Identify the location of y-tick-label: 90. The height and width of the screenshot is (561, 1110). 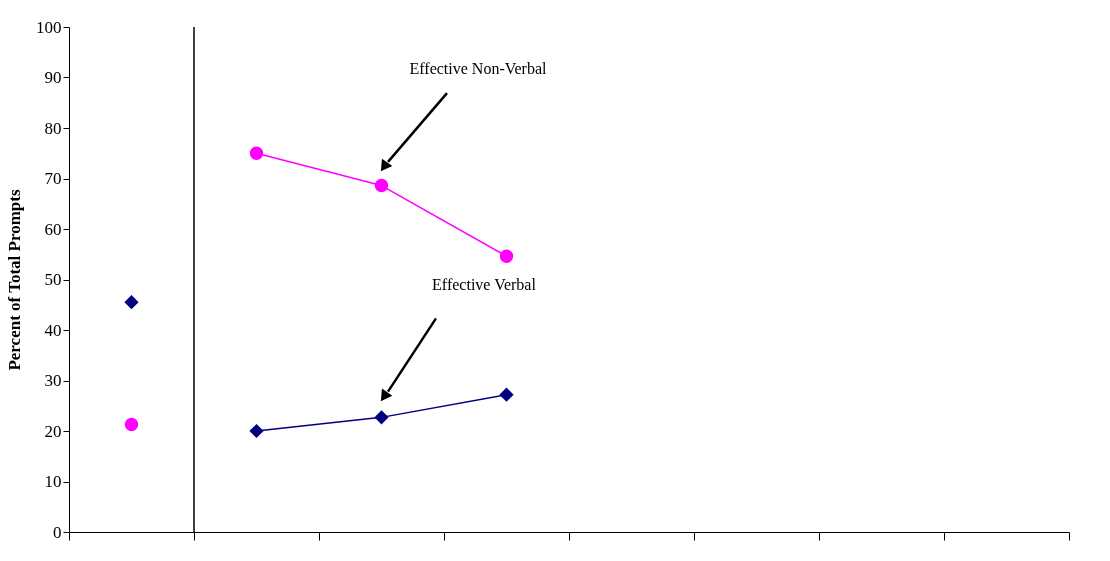
(53, 77).